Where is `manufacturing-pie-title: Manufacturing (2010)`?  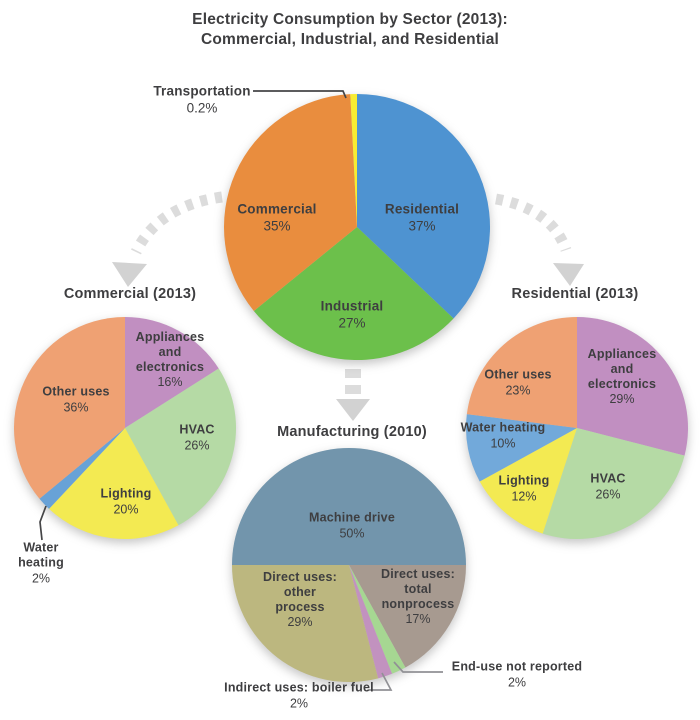 manufacturing-pie-title: Manufacturing (2010) is located at coordinates (352, 432).